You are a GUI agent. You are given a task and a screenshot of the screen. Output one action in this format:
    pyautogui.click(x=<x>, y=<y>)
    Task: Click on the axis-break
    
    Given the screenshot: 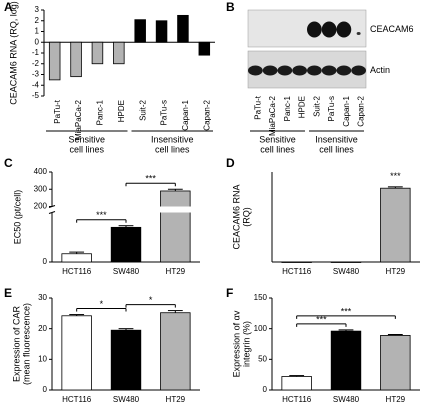 What is the action you would take?
    pyautogui.click(x=127, y=209)
    